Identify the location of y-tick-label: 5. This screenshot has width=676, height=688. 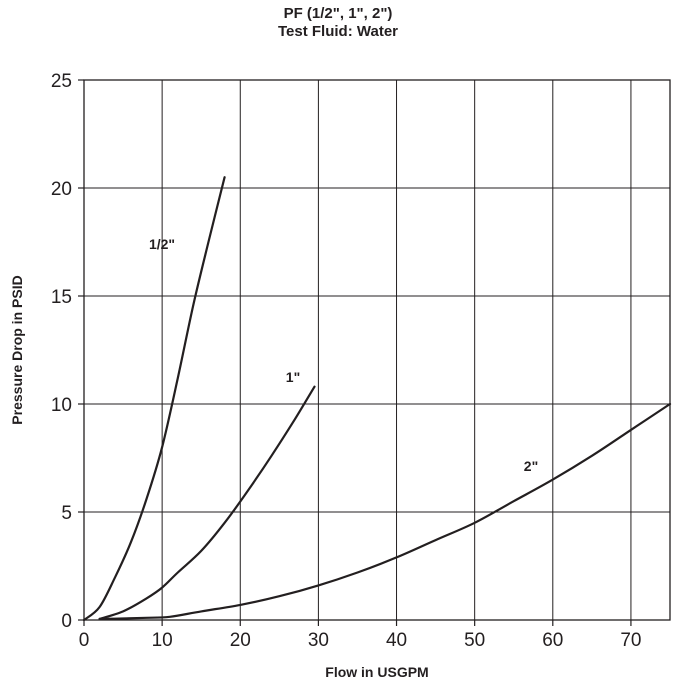
(66, 513).